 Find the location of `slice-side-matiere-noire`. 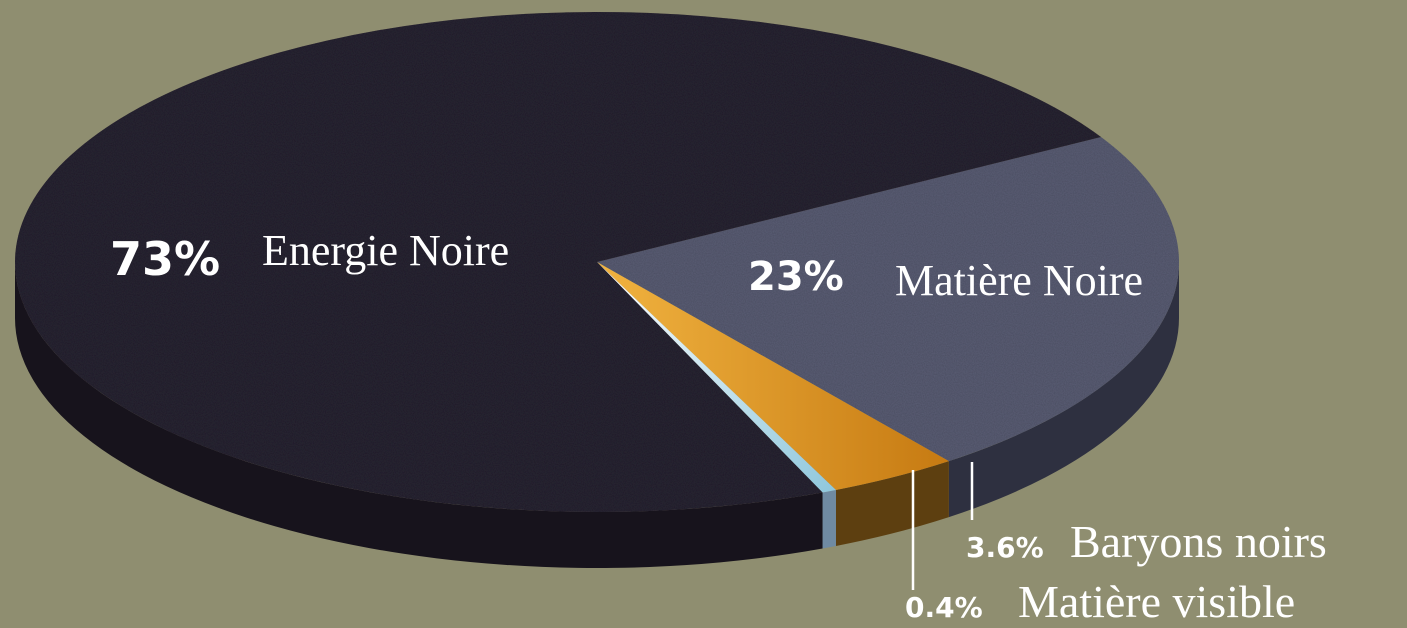

slice-side-matiere-noire is located at coordinates (1063, 390).